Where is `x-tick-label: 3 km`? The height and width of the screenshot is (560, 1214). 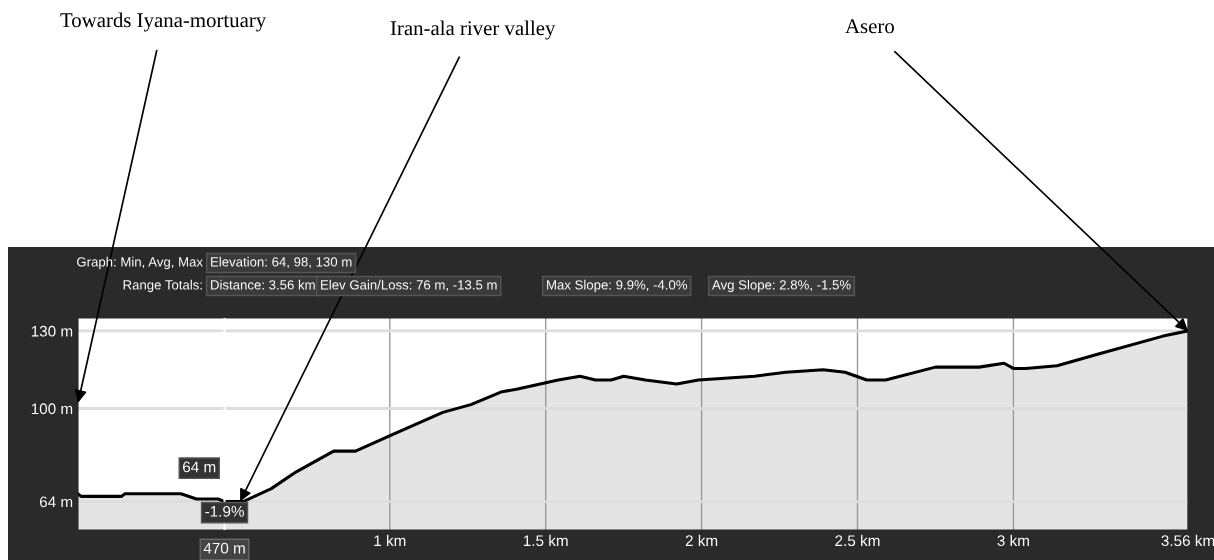 x-tick-label: 3 km is located at coordinates (1013, 540).